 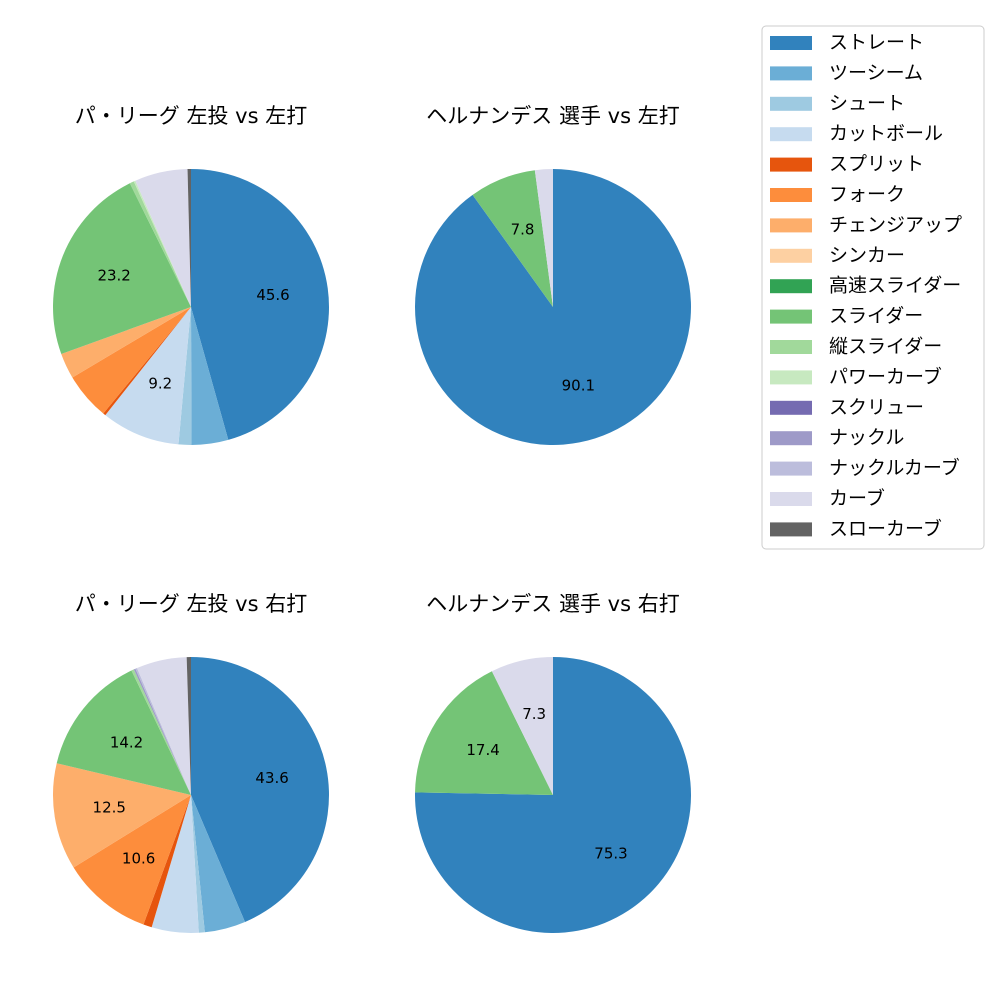 What do you see at coordinates (191, 116) in the screenshot?
I see `chart-title: パ・リーグ 左投 vs 左打` at bounding box center [191, 116].